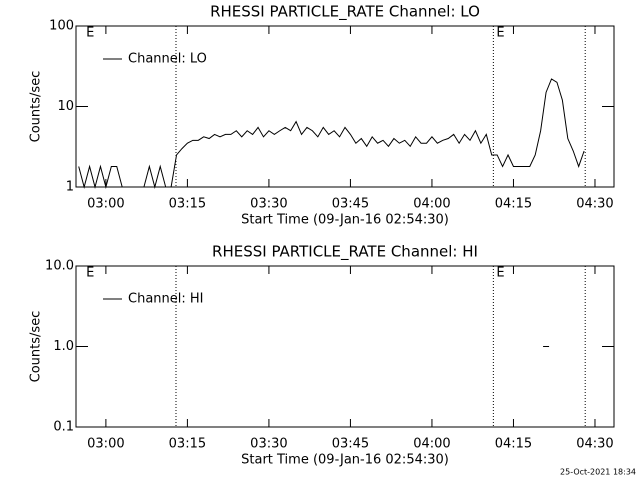  Describe the element at coordinates (59, 266) in the screenshot. I see `y-tick-label: 10.0` at that location.